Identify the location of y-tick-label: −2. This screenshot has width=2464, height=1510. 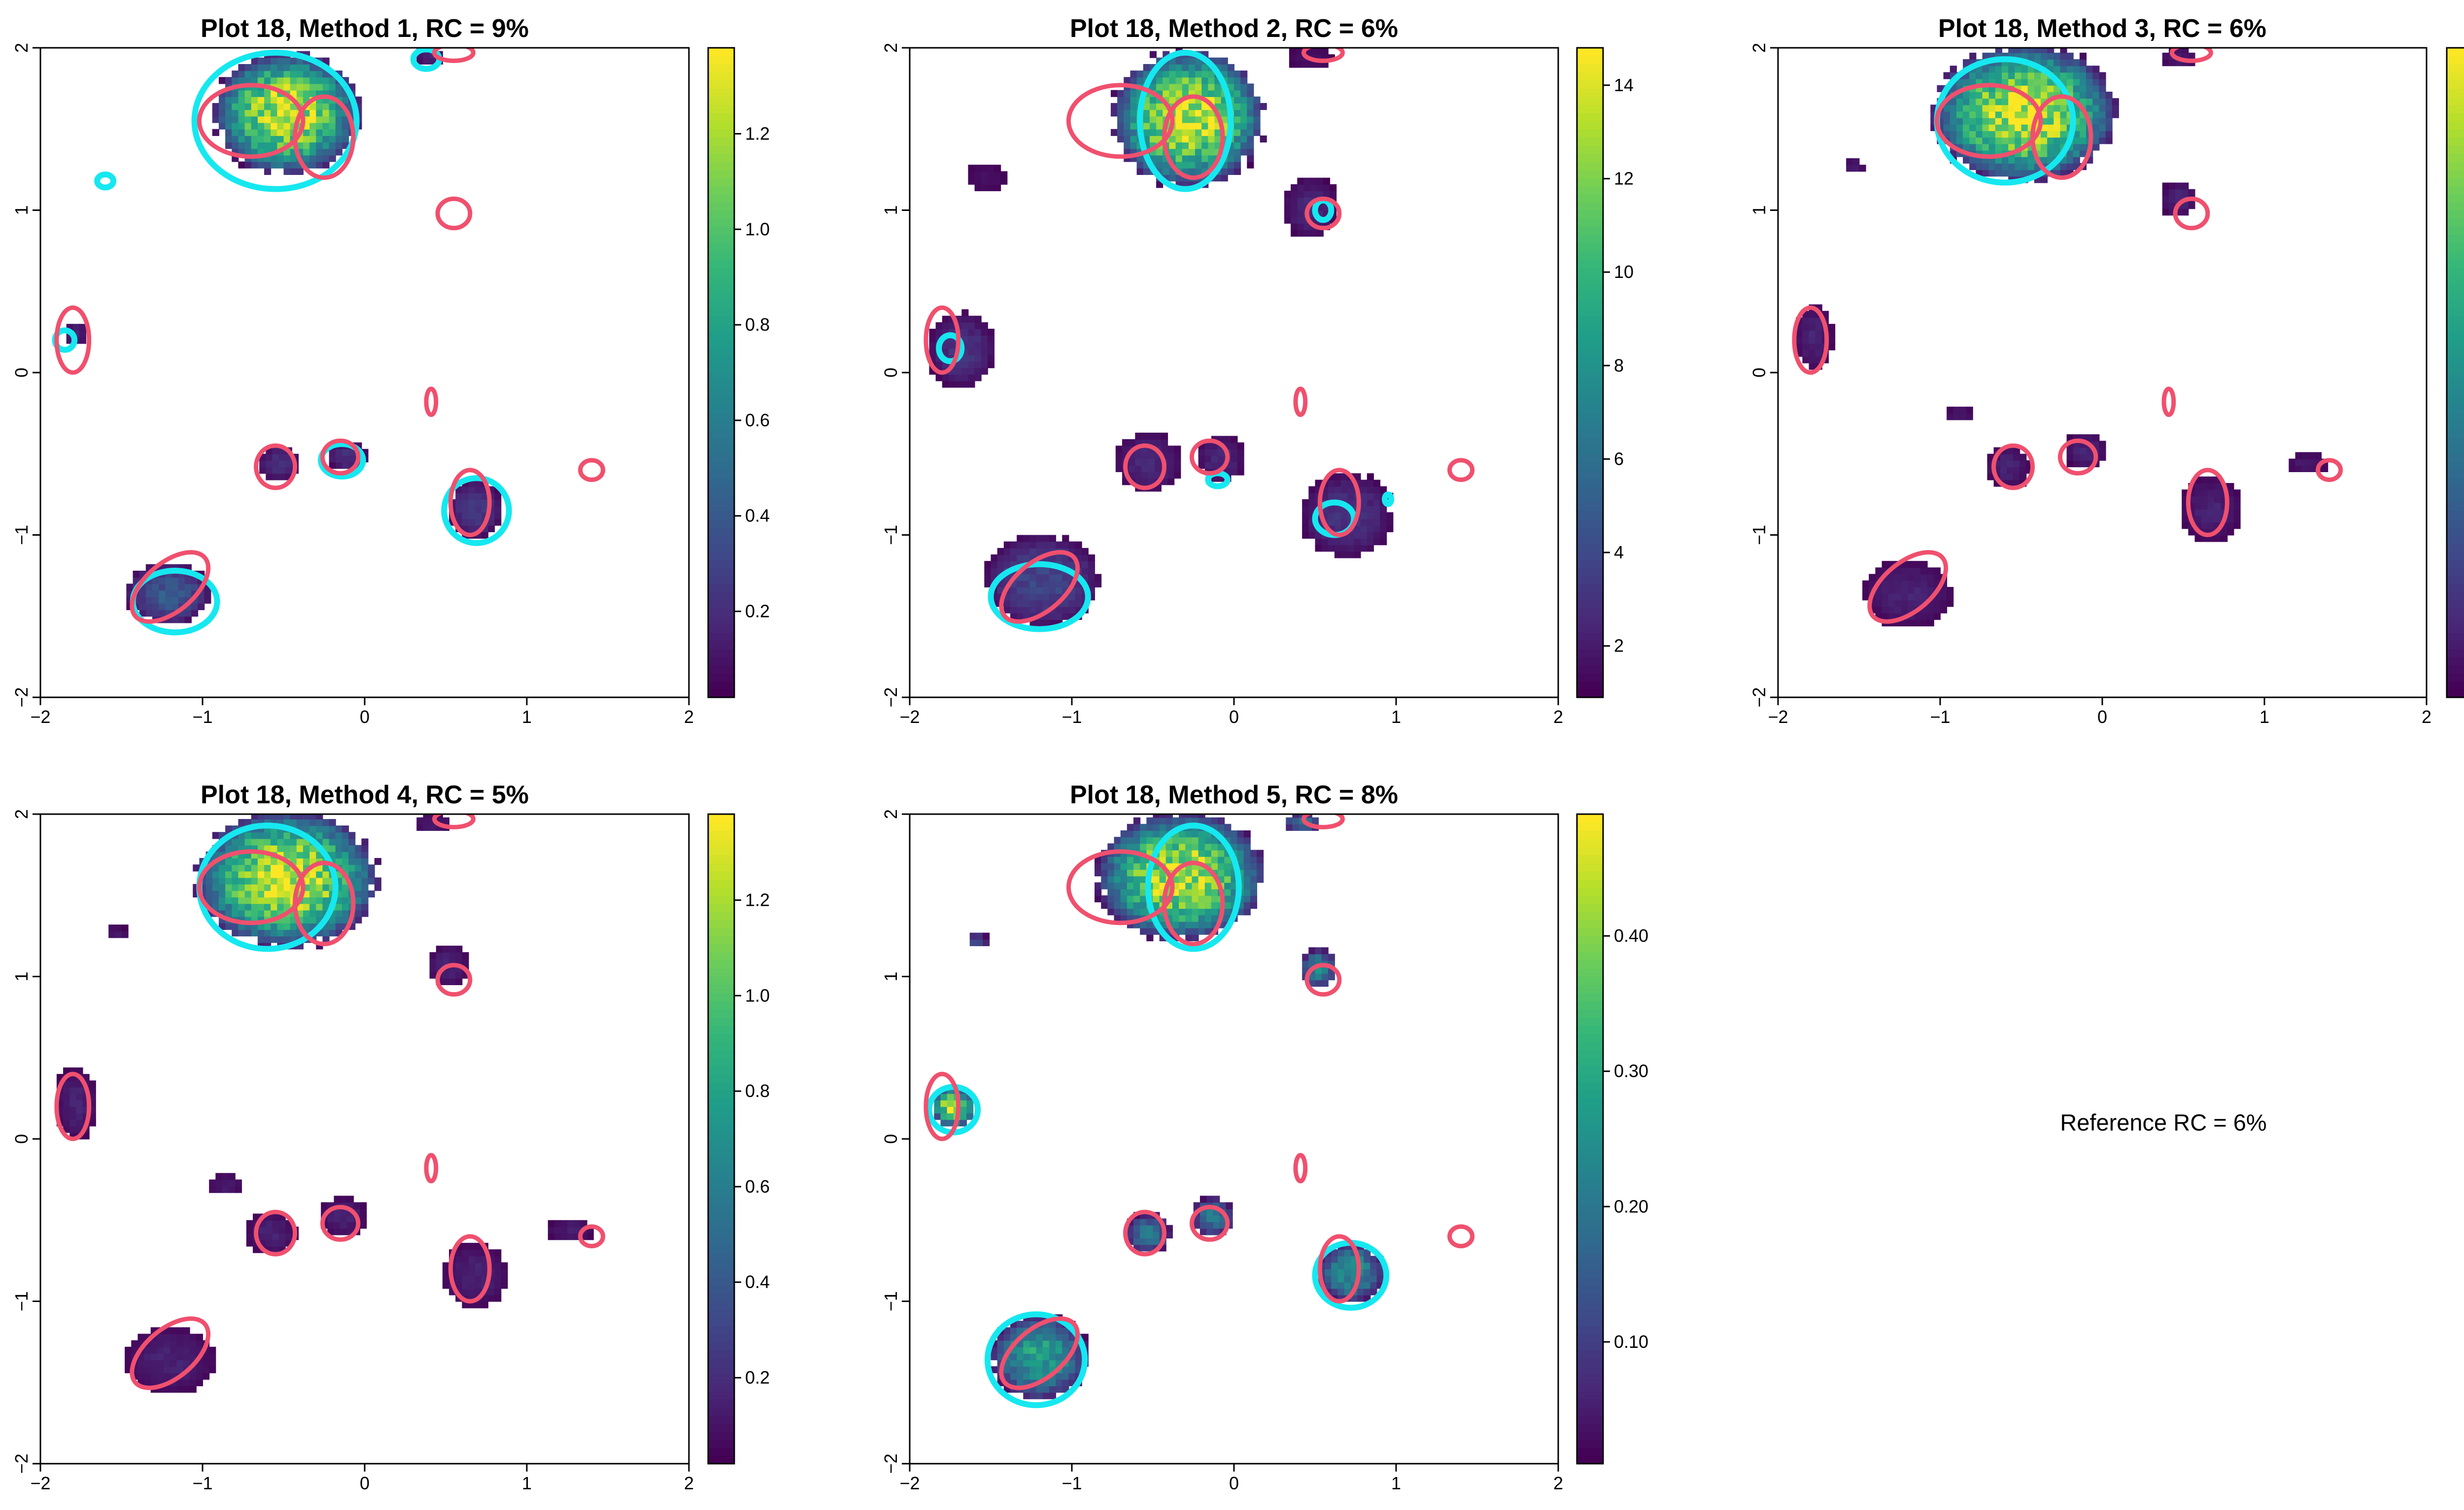
(21, 697).